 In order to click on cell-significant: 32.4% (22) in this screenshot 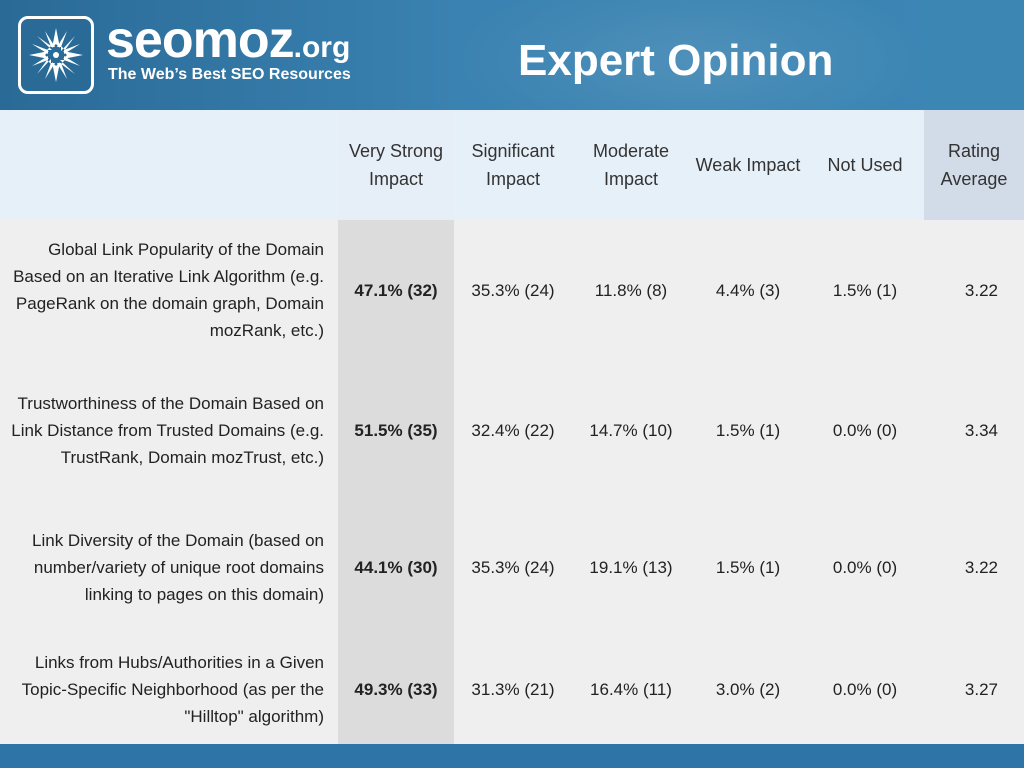, I will do `click(513, 430)`.